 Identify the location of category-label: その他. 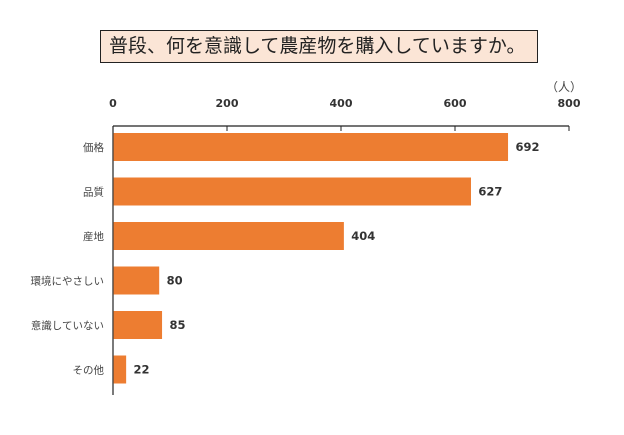
(89, 370).